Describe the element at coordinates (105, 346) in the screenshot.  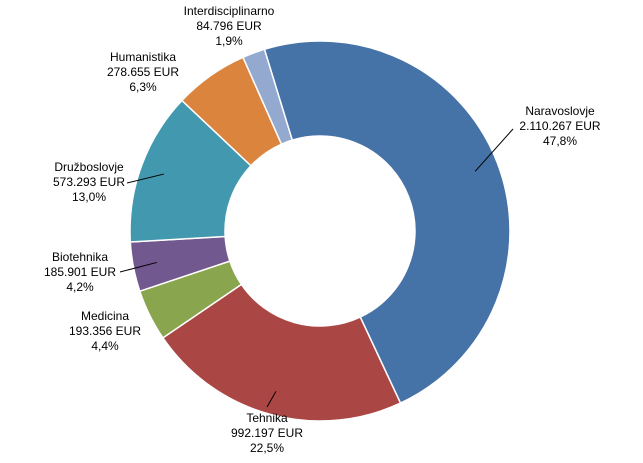
I see `label-percent-medicina: 4,4%` at that location.